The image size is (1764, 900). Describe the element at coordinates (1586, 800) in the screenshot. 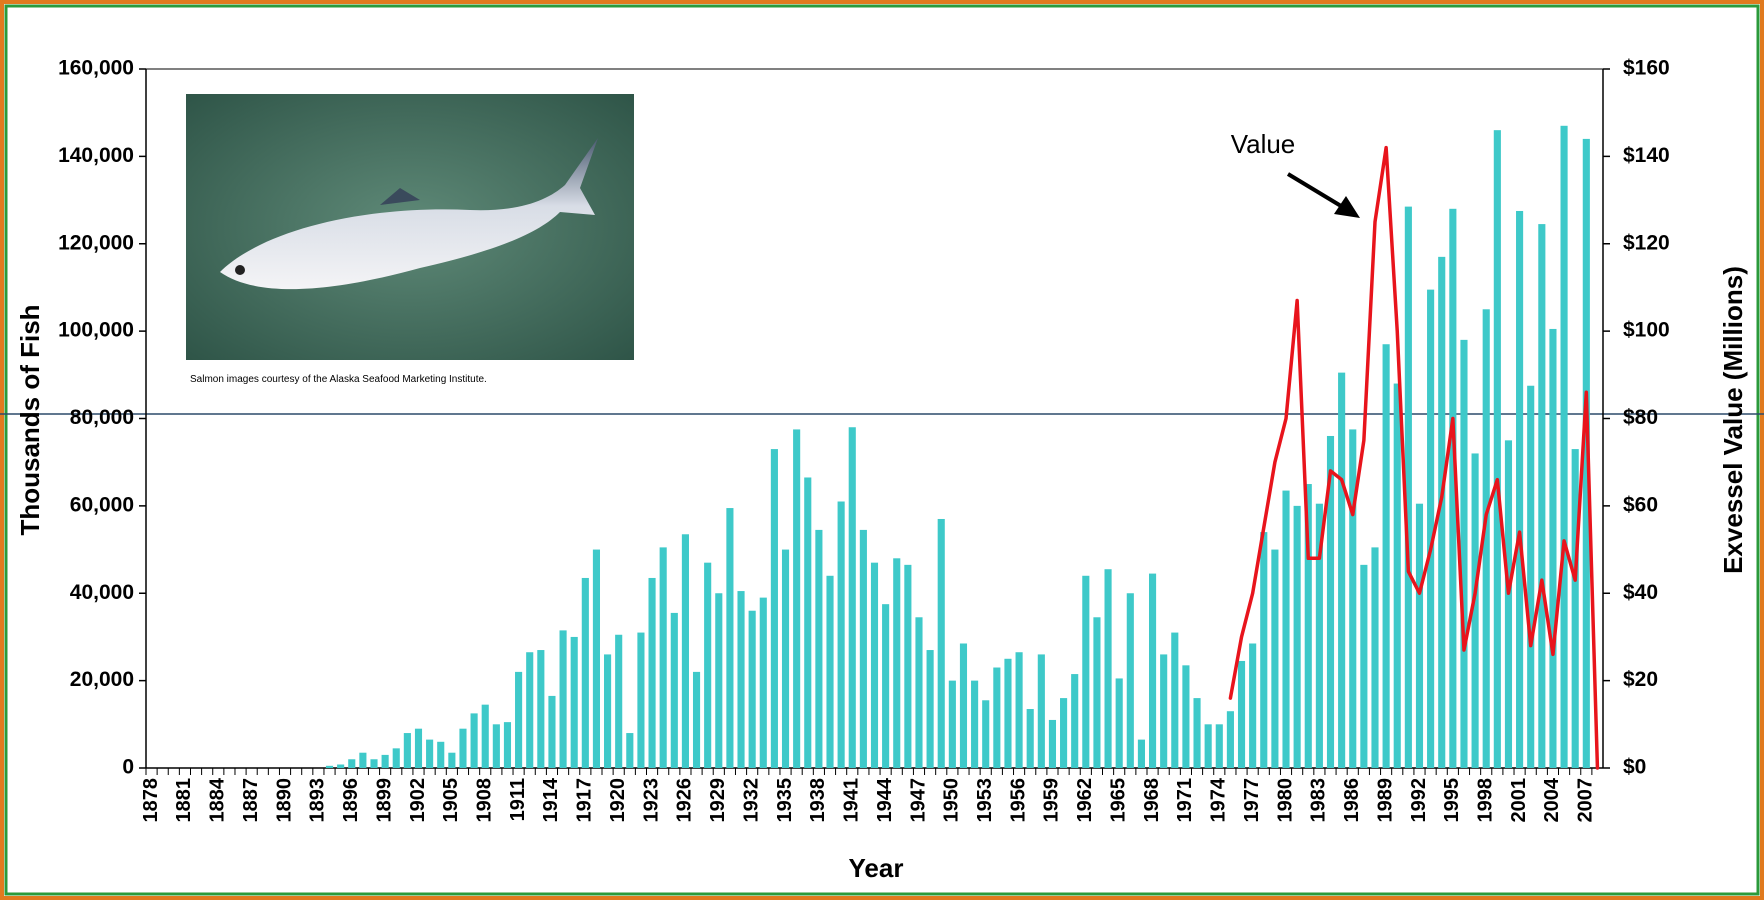

I see `x-tick-label: 2007` at that location.